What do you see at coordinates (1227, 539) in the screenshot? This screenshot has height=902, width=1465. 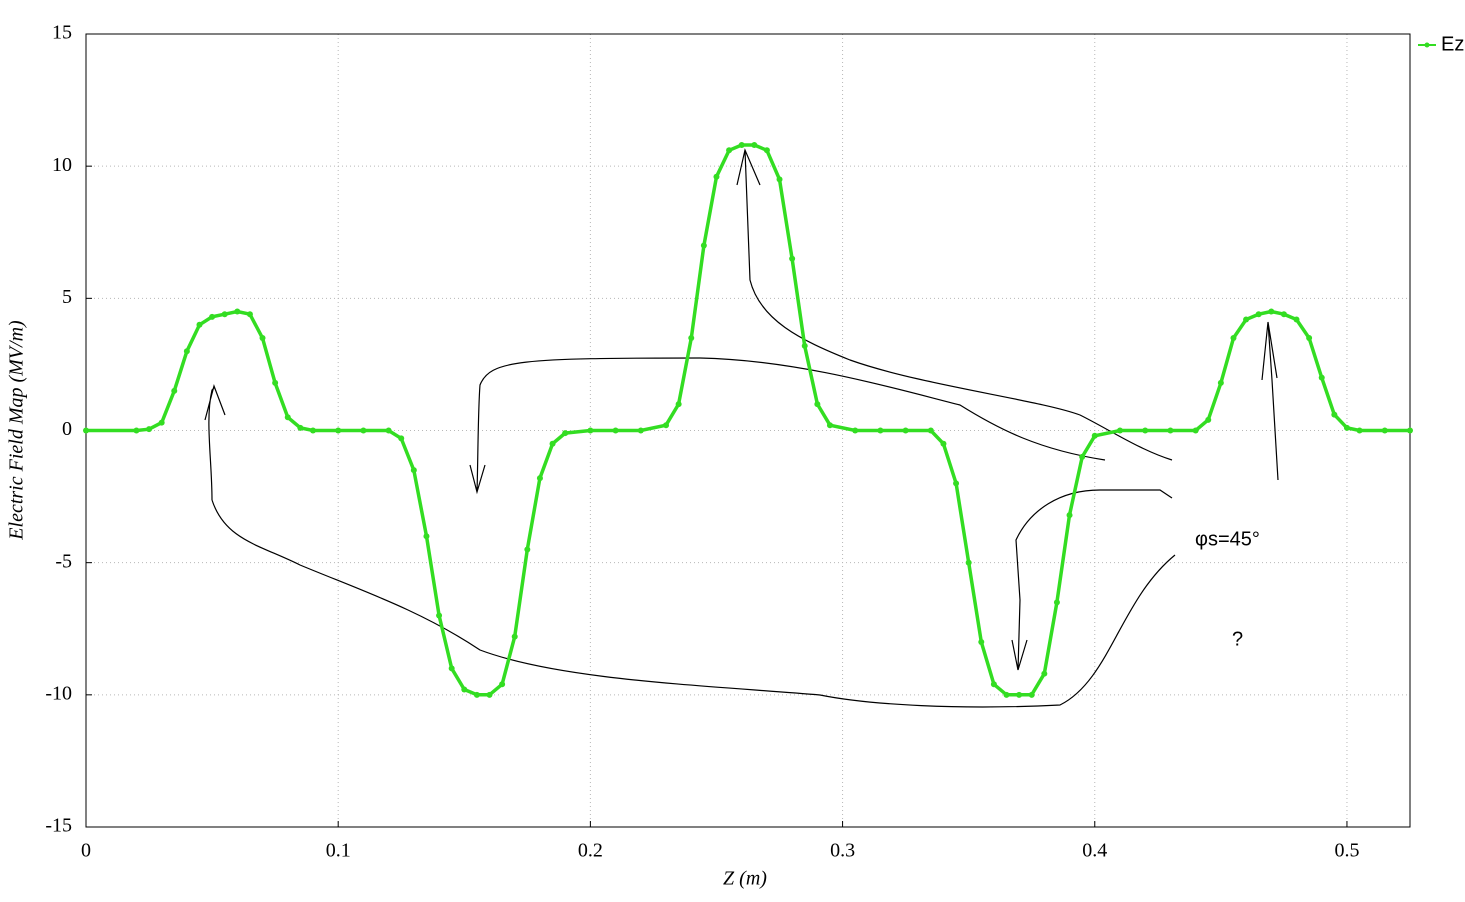 I see `annotation: φs=45°` at bounding box center [1227, 539].